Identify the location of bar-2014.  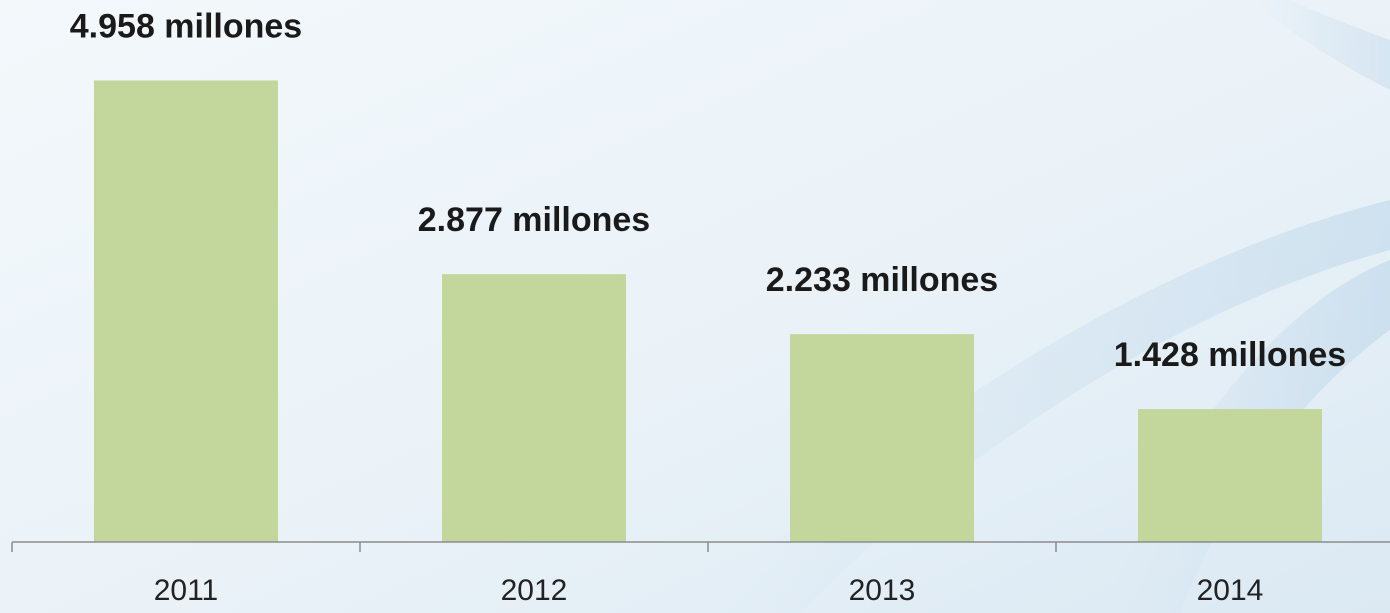
(1230, 475).